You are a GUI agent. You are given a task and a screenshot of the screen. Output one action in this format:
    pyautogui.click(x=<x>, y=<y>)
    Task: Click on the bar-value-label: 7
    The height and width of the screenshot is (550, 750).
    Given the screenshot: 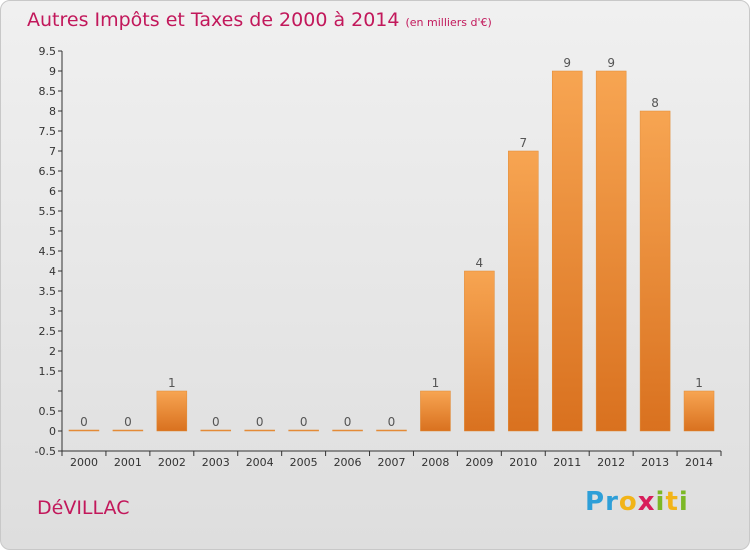 What is the action you would take?
    pyautogui.click(x=523, y=143)
    